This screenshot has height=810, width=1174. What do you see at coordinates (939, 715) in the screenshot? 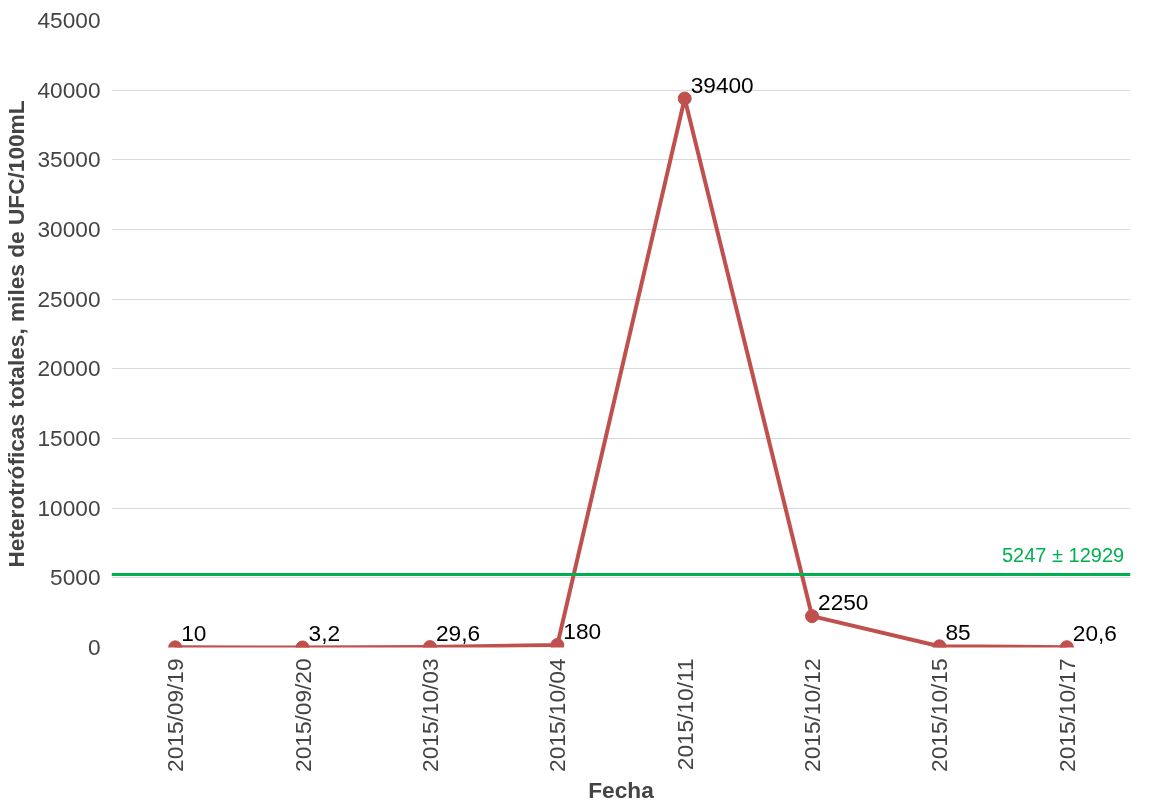
I see `x-tick-label: 2015/10/15` at bounding box center [939, 715].